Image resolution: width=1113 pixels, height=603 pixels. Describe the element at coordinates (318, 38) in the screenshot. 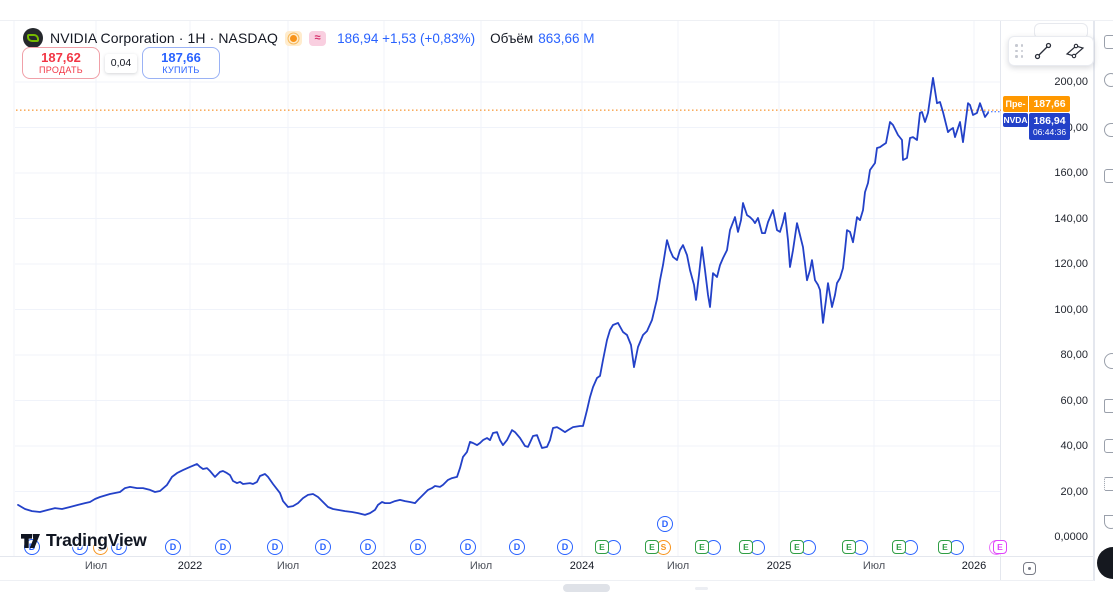

I see `delayed-data-icon: ≈` at that location.